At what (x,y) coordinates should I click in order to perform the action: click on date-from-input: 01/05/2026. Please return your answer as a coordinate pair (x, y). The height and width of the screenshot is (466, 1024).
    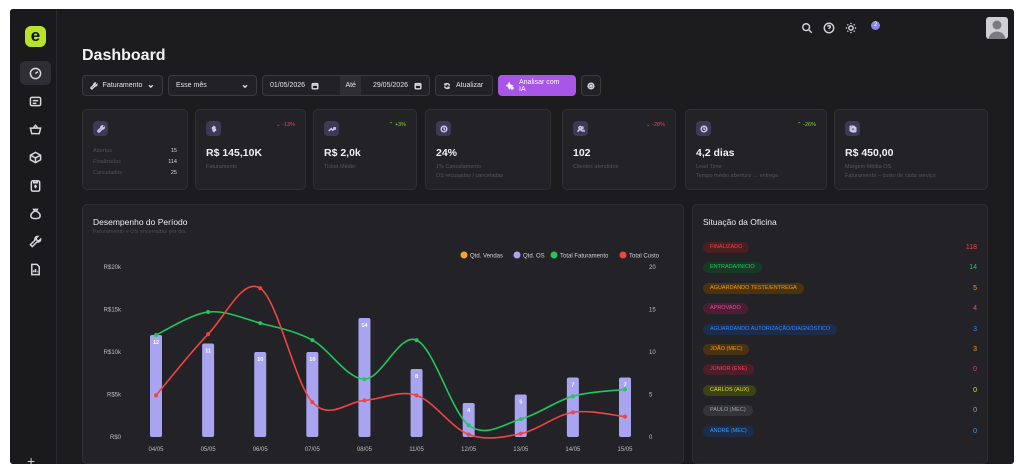
    Looking at the image, I should click on (299, 86).